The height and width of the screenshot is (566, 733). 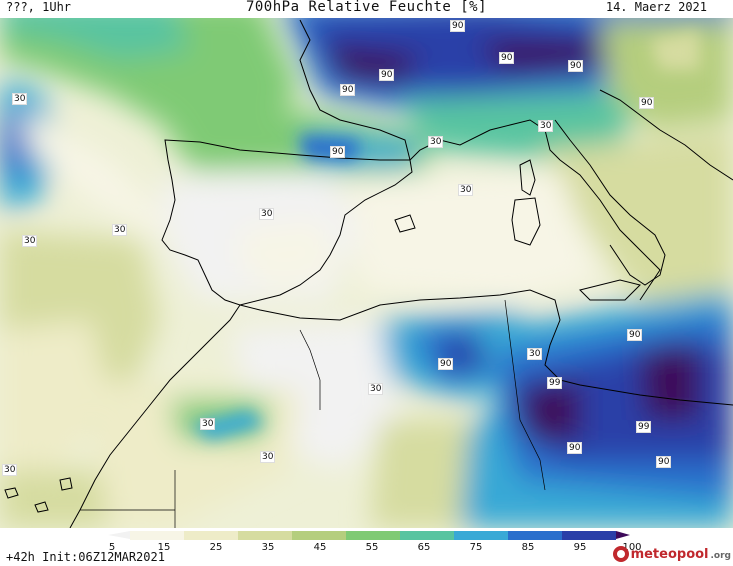 I want to click on colorbar, so click(x=373, y=535).